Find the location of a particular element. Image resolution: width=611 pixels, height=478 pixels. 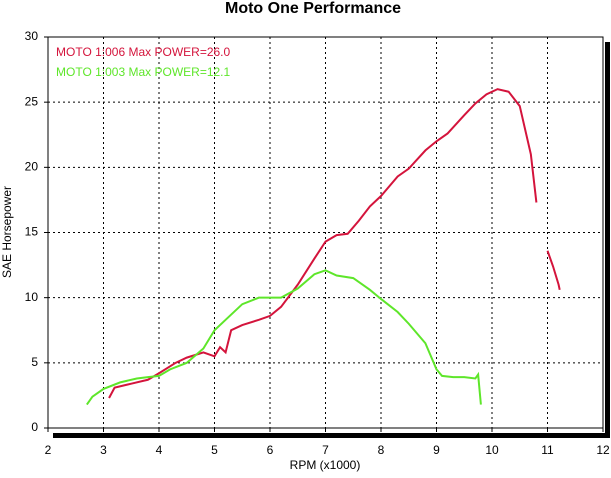

y-axis-label: SAE Horsepower is located at coordinates (7, 232).